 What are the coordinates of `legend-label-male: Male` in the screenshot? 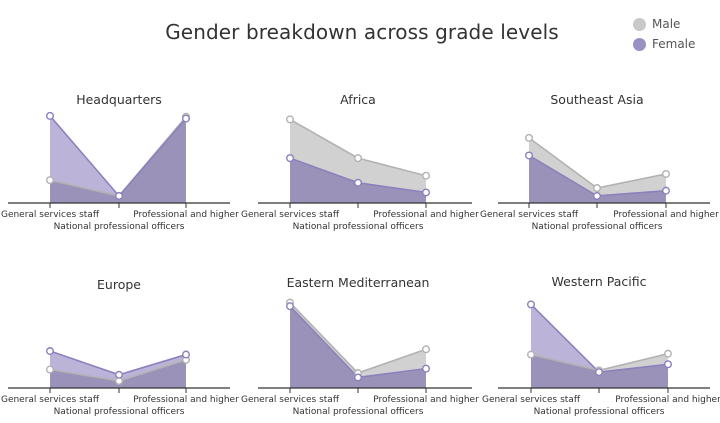 It's located at (666, 24).